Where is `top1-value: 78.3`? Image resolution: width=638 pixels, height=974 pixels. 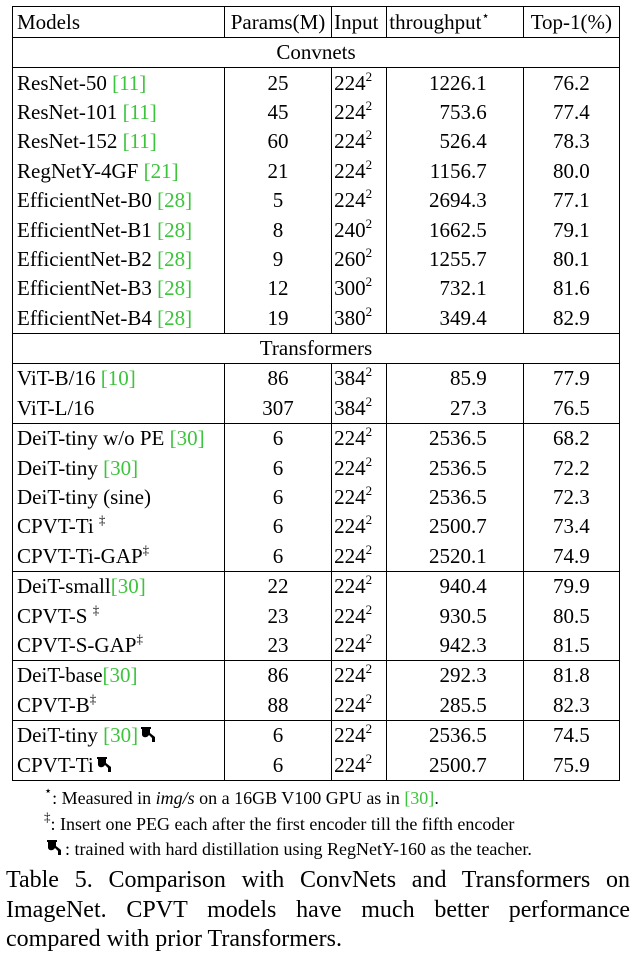 top1-value: 78.3 is located at coordinates (571, 142).